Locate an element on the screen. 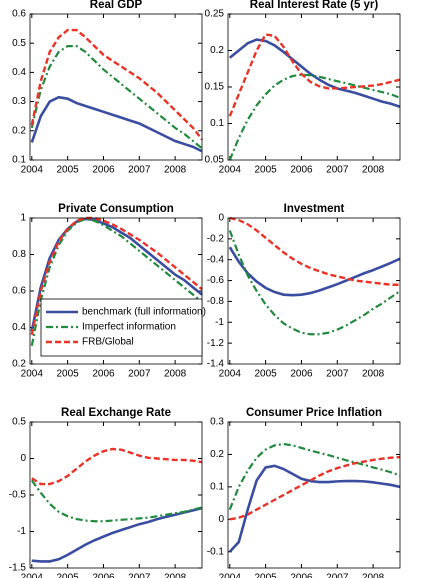 The width and height of the screenshot is (426, 578). chart-title: Real GDP is located at coordinates (116, 5).